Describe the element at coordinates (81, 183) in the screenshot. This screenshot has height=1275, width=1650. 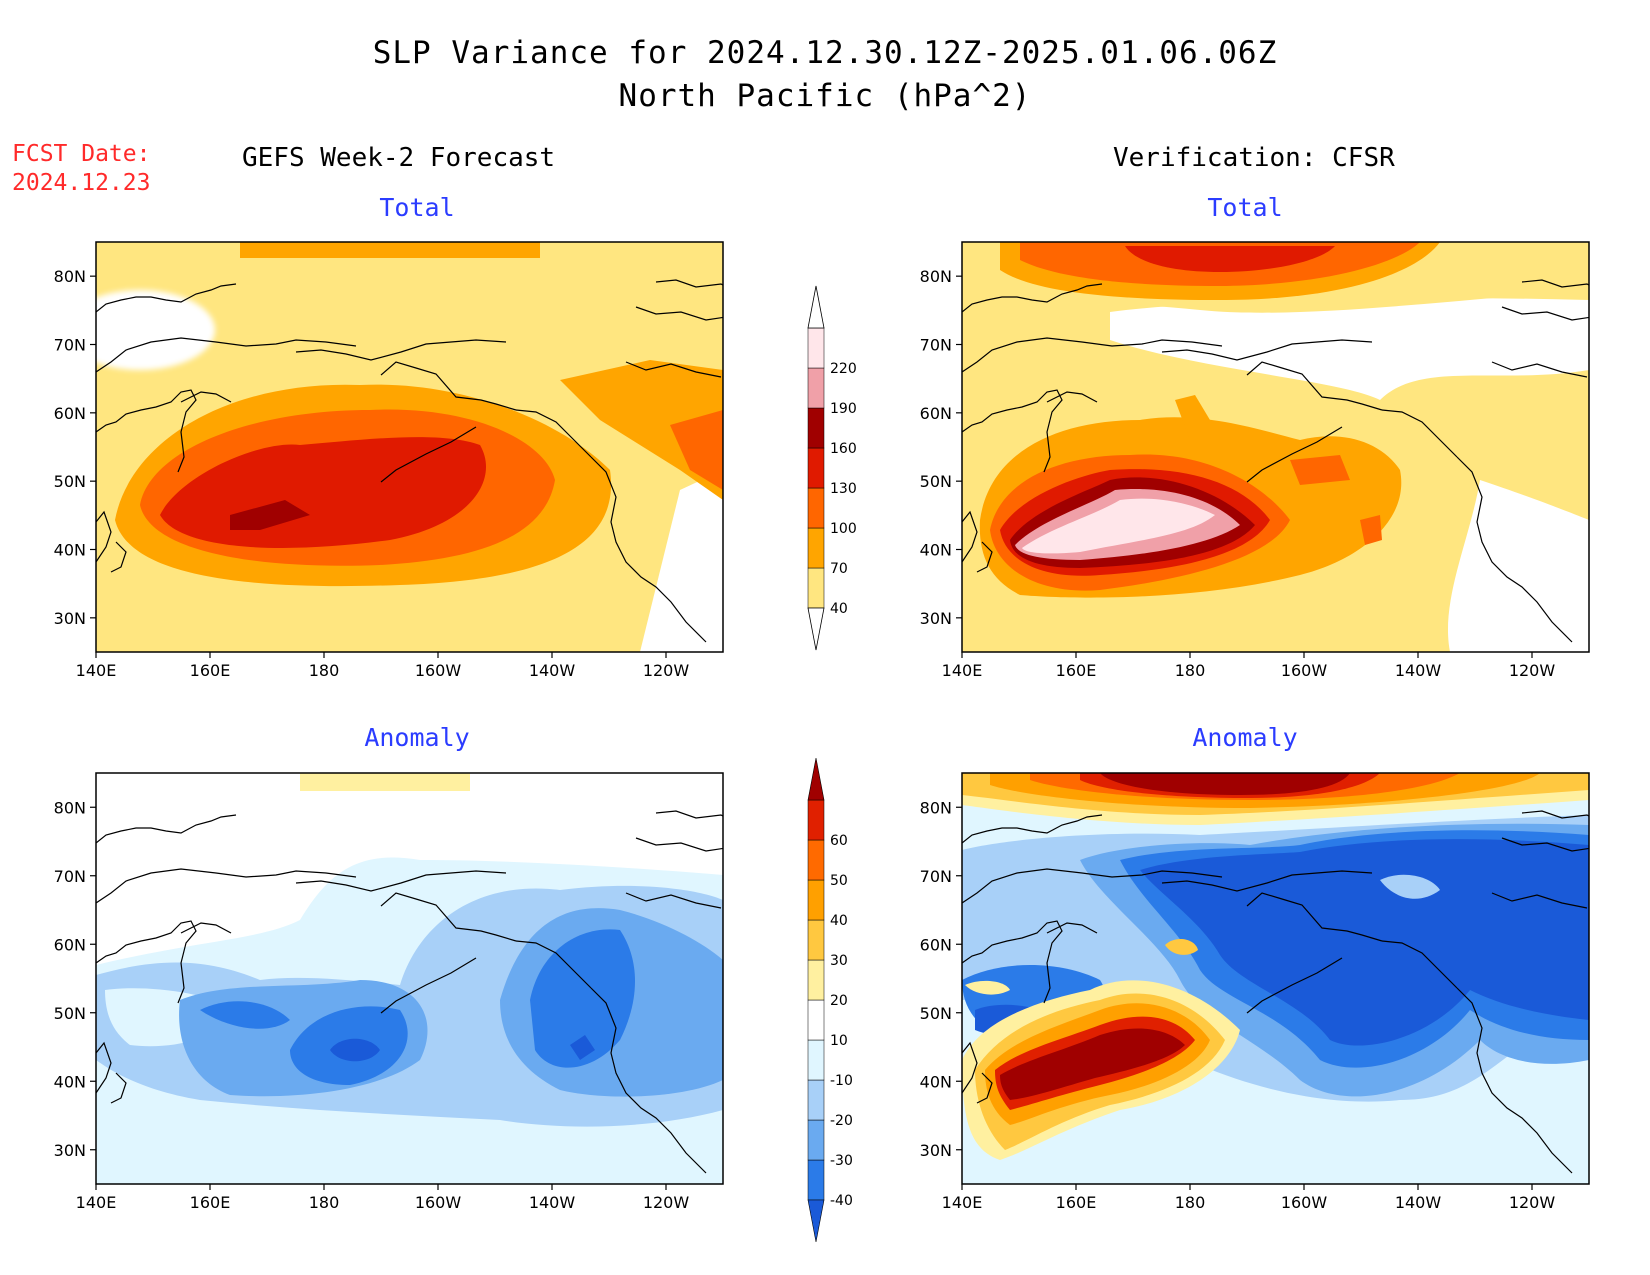
I see `fcst-date-value: 2024.12.23` at that location.